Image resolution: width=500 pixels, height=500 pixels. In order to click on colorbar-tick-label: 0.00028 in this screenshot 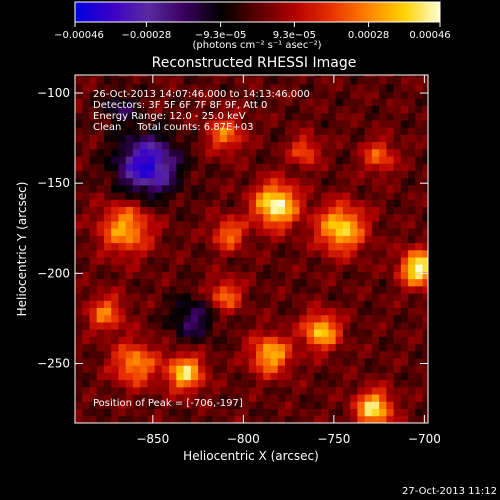, I will do `click(368, 35)`.